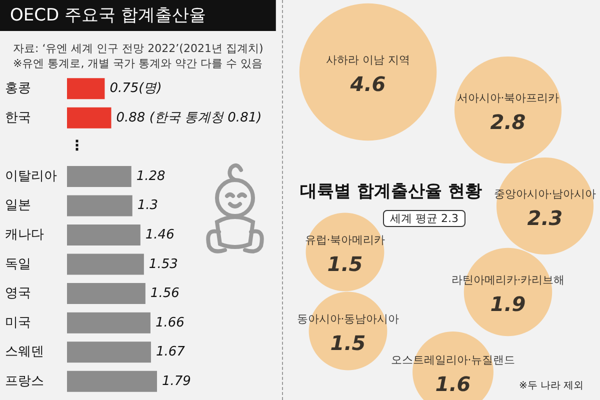  What do you see at coordinates (31, 176) in the screenshot?
I see `y-tick-label: 이탈리아` at bounding box center [31, 176].